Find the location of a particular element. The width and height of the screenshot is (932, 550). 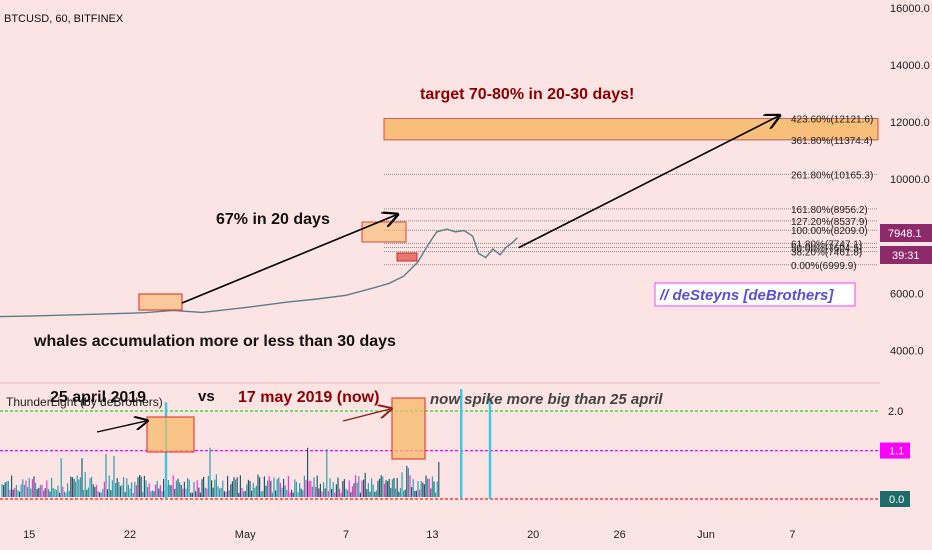

gain-arrow is located at coordinates (288, 259).